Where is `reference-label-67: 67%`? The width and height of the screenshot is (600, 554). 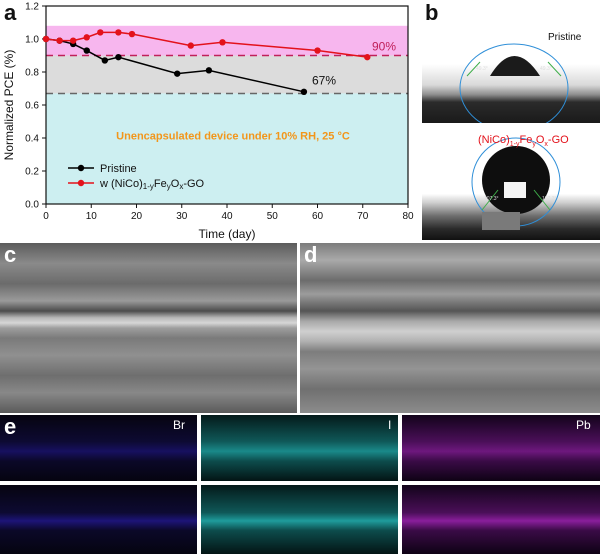 reference-label-67: 67% is located at coordinates (324, 80).